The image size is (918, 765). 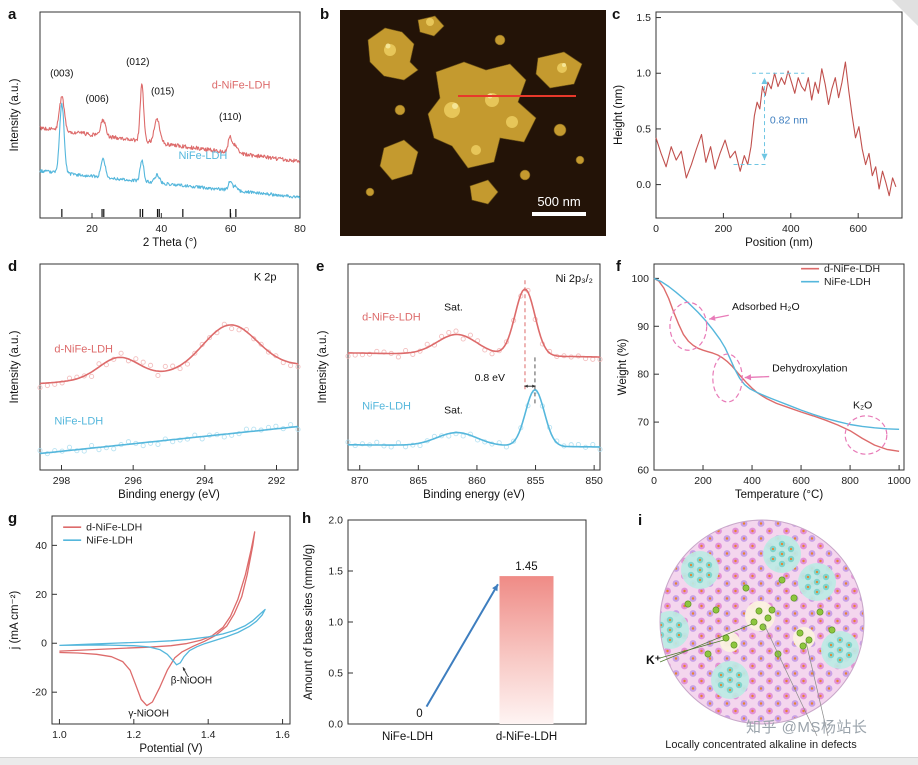 I want to click on svg-text: (110), so click(x=230, y=117).